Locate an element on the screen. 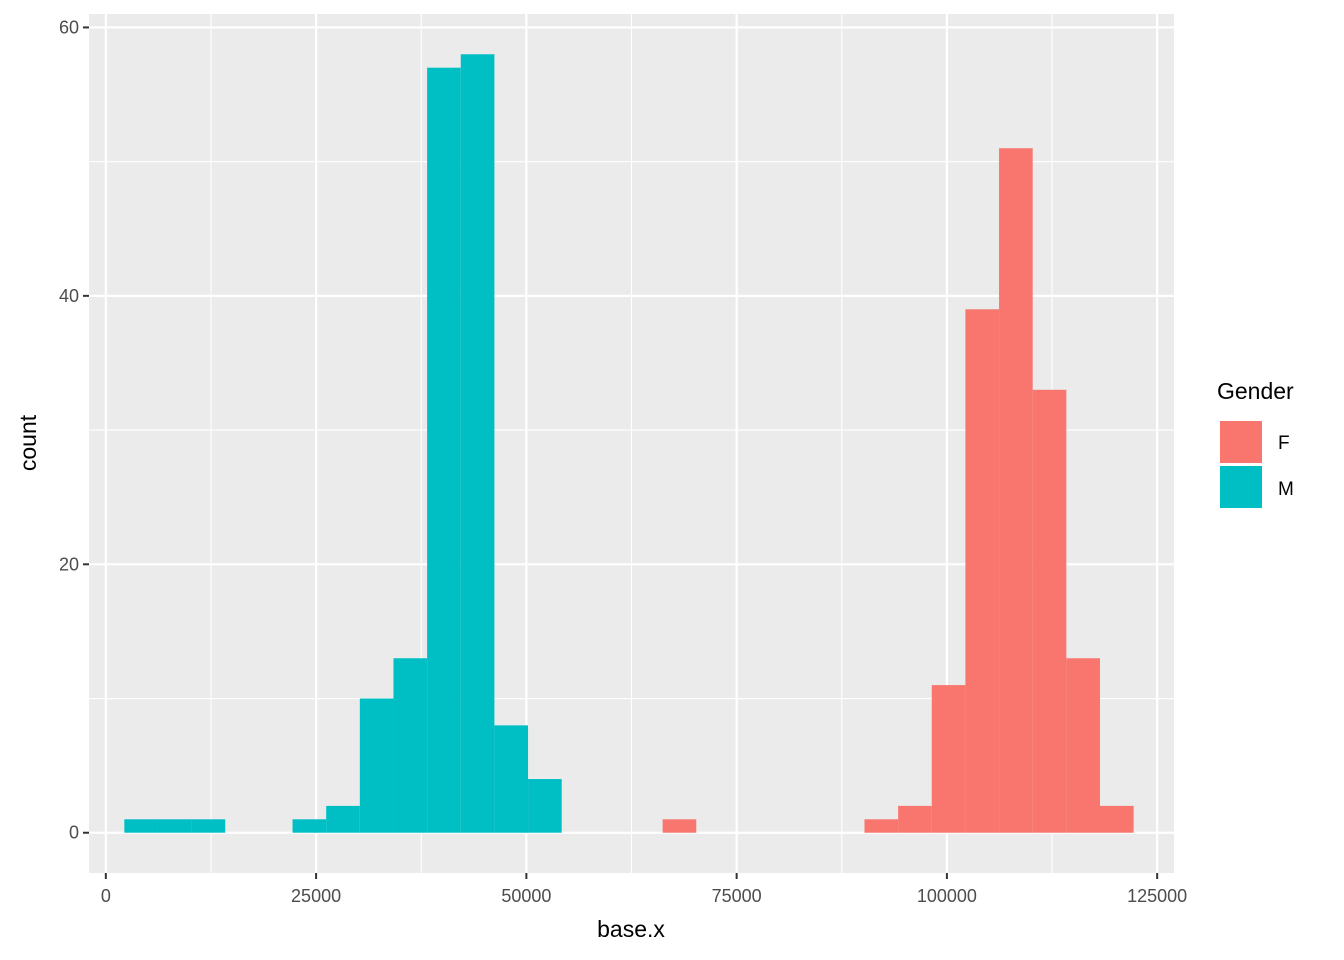 This screenshot has width=1344, height=960. x-tick-label: 25000 is located at coordinates (316, 896).